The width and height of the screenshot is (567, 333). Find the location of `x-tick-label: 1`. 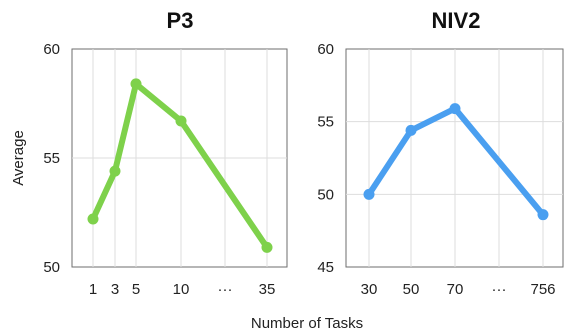

x-tick-label: 1 is located at coordinates (93, 289).